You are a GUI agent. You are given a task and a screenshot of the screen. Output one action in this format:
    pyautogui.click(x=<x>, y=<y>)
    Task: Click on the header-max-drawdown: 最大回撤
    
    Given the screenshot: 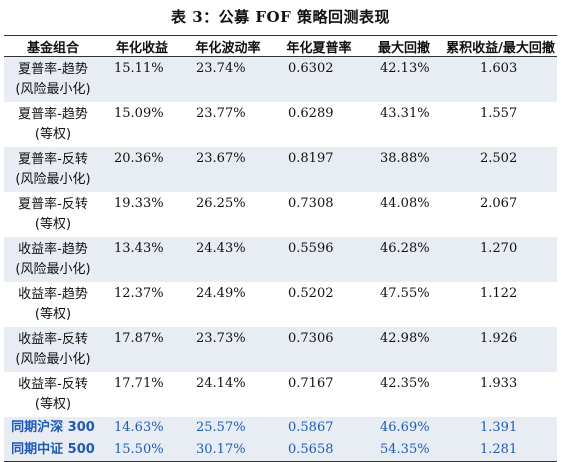 What is the action you would take?
    pyautogui.click(x=403, y=48)
    